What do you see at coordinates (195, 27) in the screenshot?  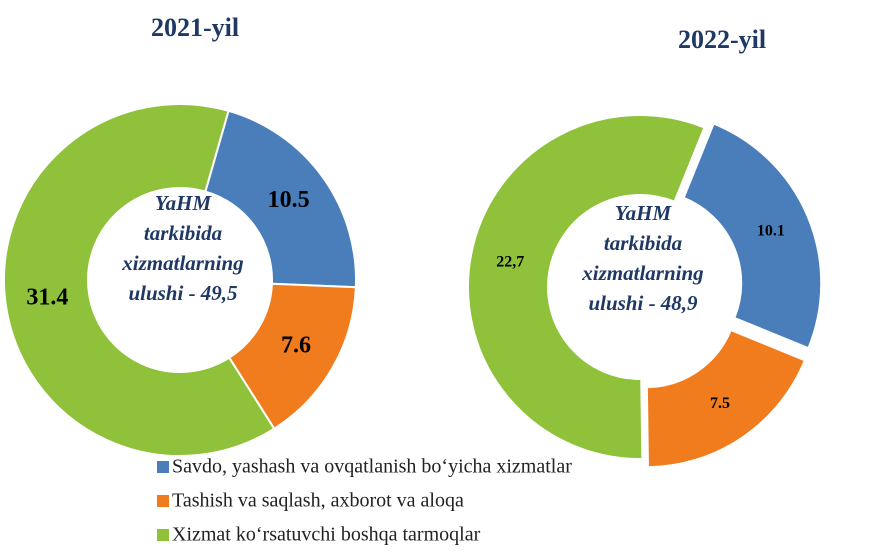 I see `chart-title: 2021-yil` at bounding box center [195, 27].